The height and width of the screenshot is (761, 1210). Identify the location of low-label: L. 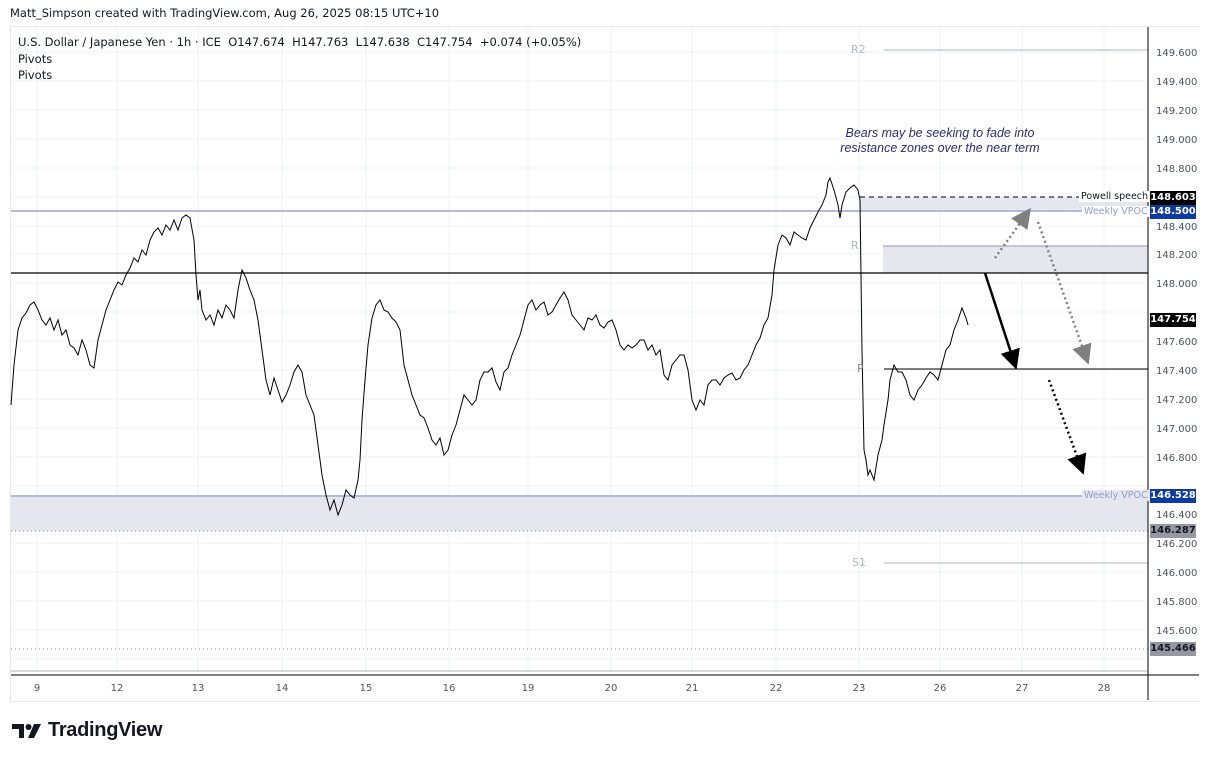
(359, 42).